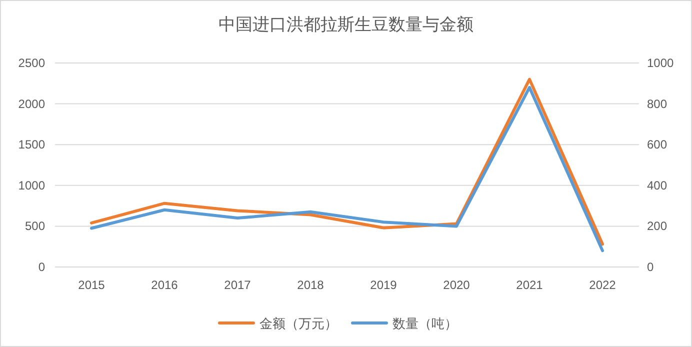 Image resolution: width=692 pixels, height=347 pixels. What do you see at coordinates (42, 267) in the screenshot?
I see `y-tick-label: 0` at bounding box center [42, 267].